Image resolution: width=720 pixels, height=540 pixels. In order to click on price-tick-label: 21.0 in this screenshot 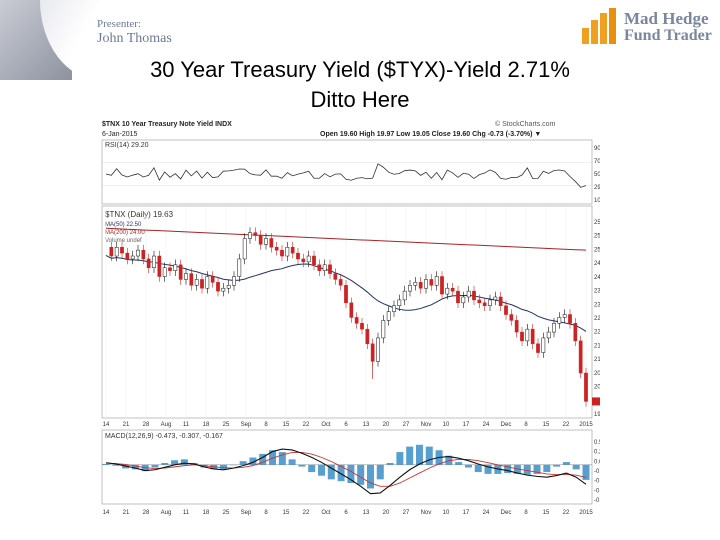, I will do `click(597, 360)`.